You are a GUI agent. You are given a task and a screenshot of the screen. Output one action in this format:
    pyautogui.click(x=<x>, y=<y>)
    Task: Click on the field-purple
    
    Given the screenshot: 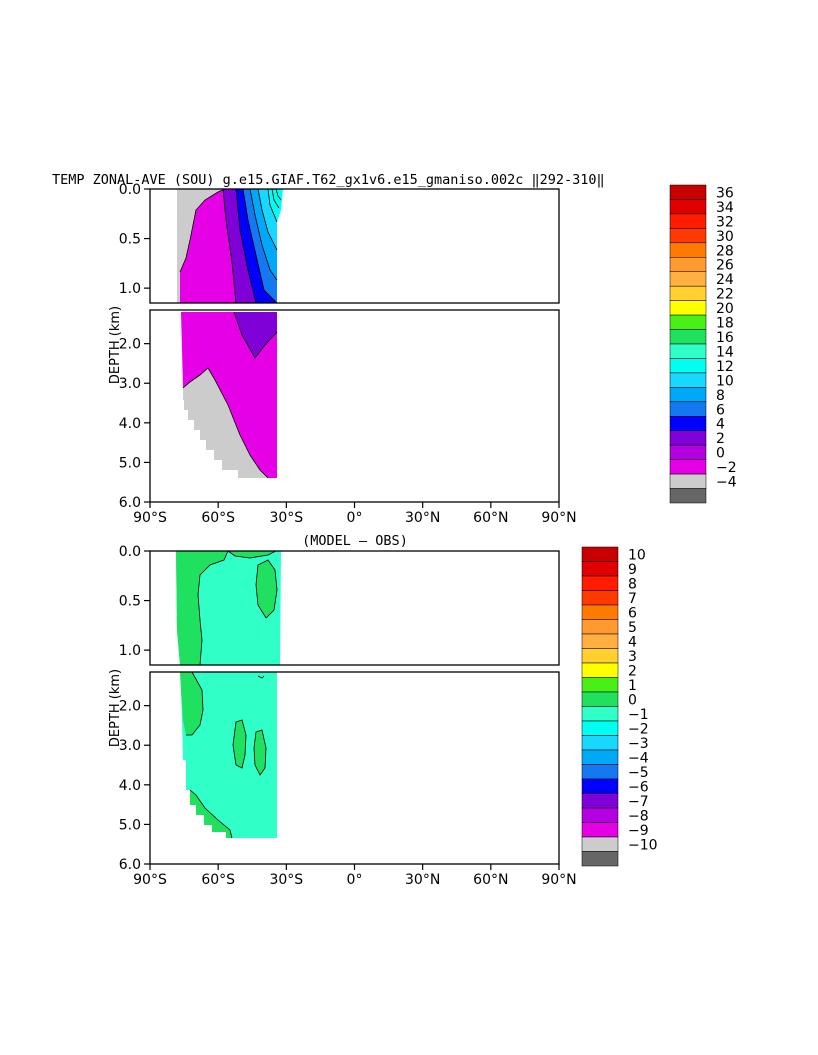 What is the action you would take?
    pyautogui.click(x=239, y=246)
    